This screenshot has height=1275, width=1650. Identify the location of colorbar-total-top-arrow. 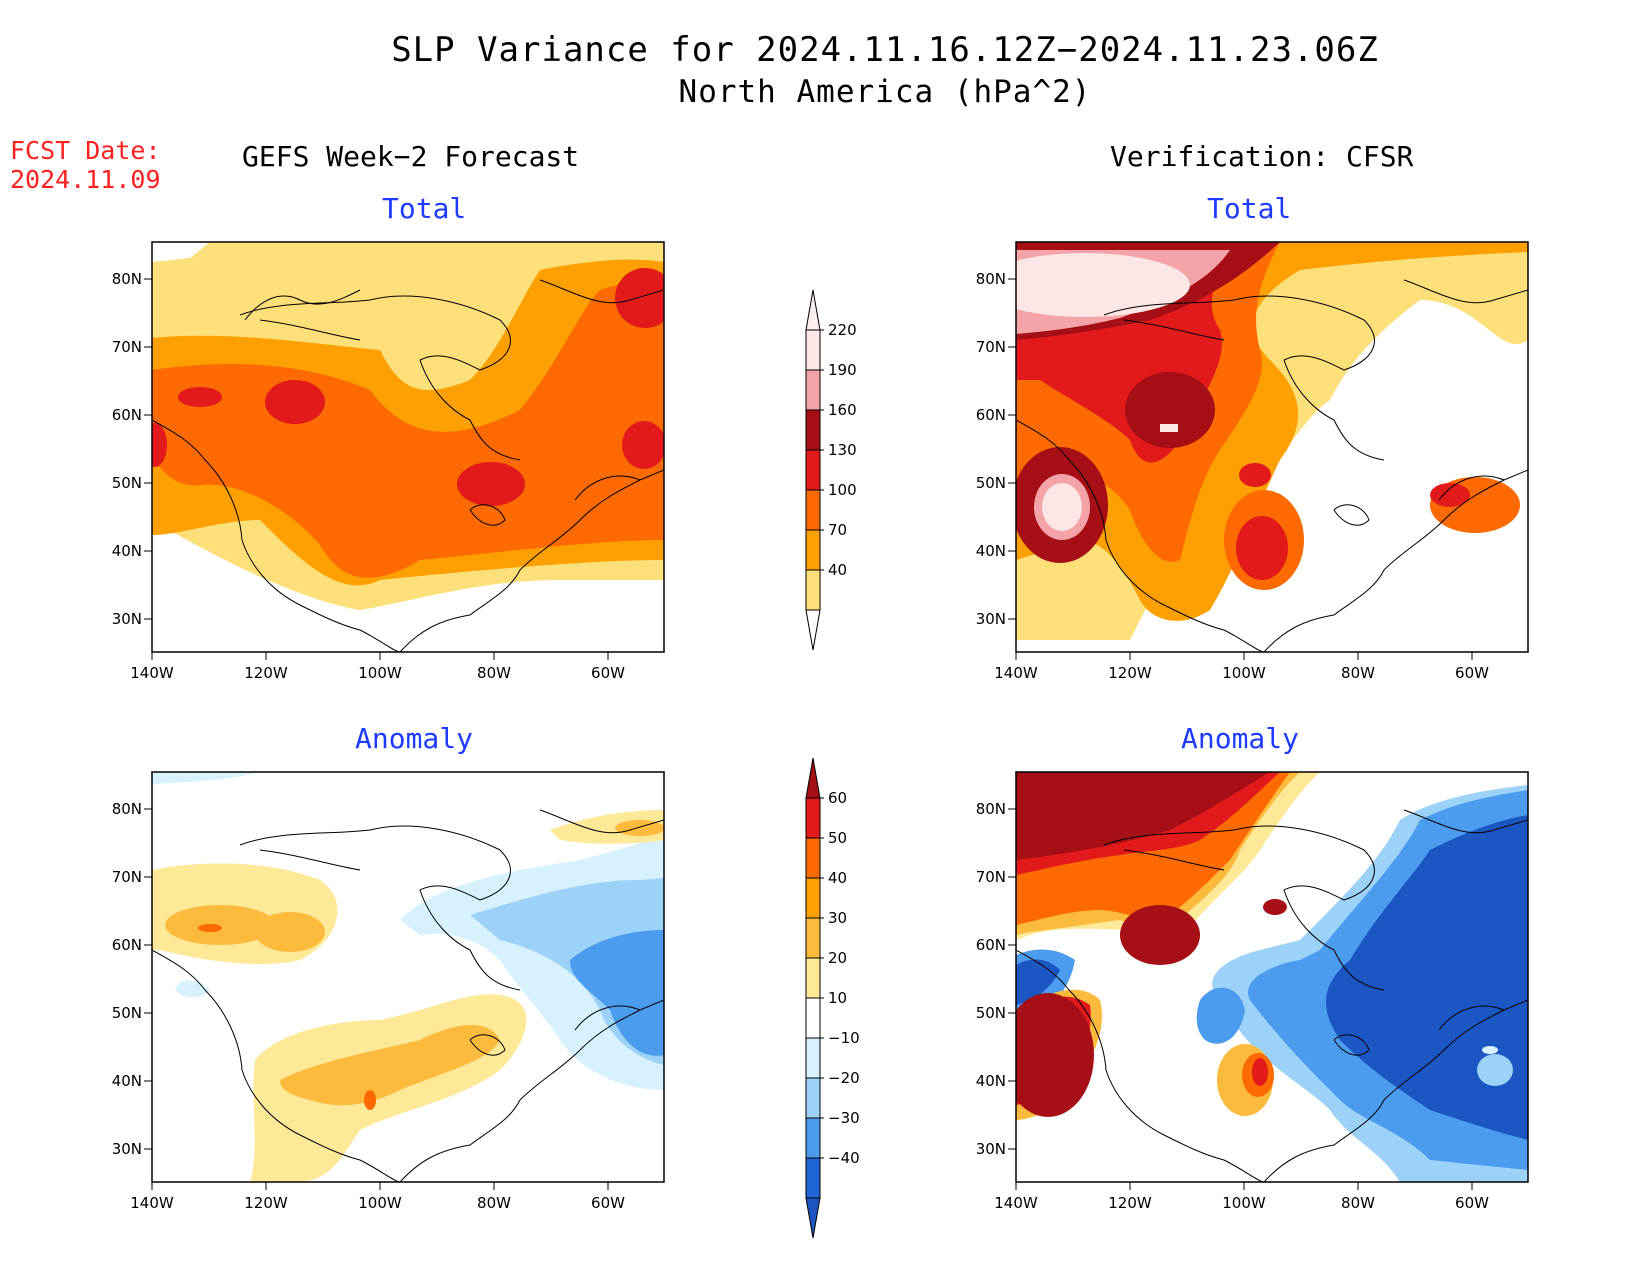
(813, 310).